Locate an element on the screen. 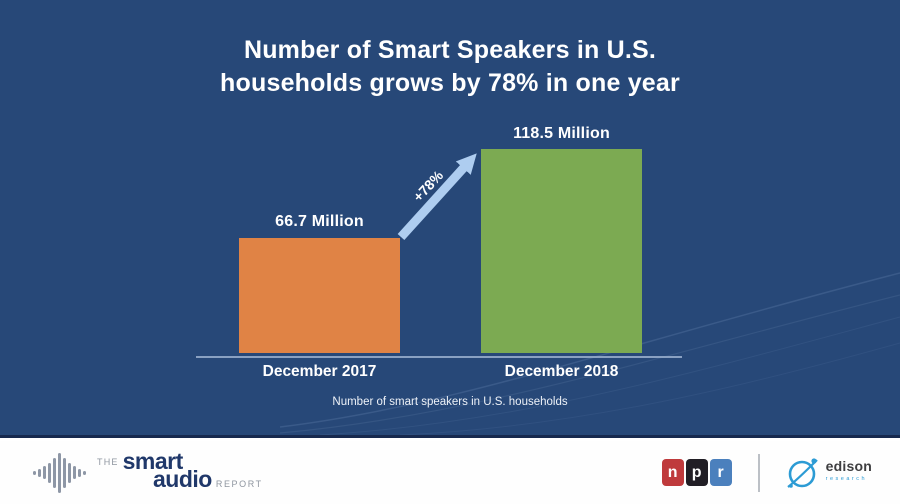 The height and width of the screenshot is (504, 900). bar-december-2018 is located at coordinates (561, 251).